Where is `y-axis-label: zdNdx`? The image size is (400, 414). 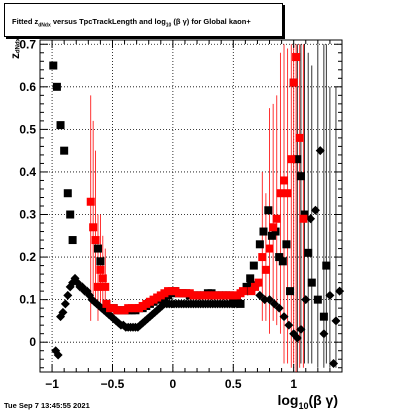 y-axis-label: zdNdx is located at coordinates (15, 48).